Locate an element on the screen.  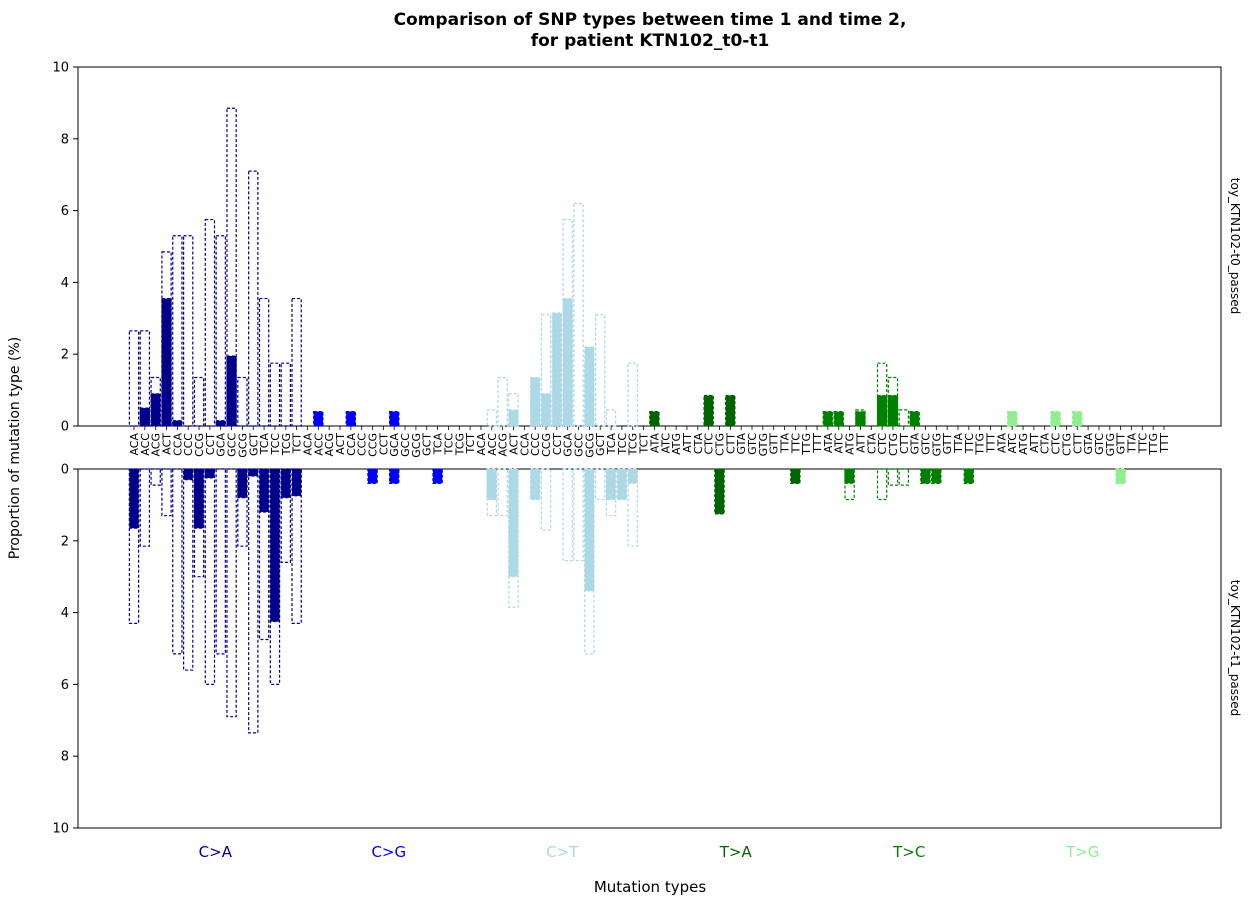
chart-title-line2: for patient KTN102_t0-t1 is located at coordinates (650, 41).